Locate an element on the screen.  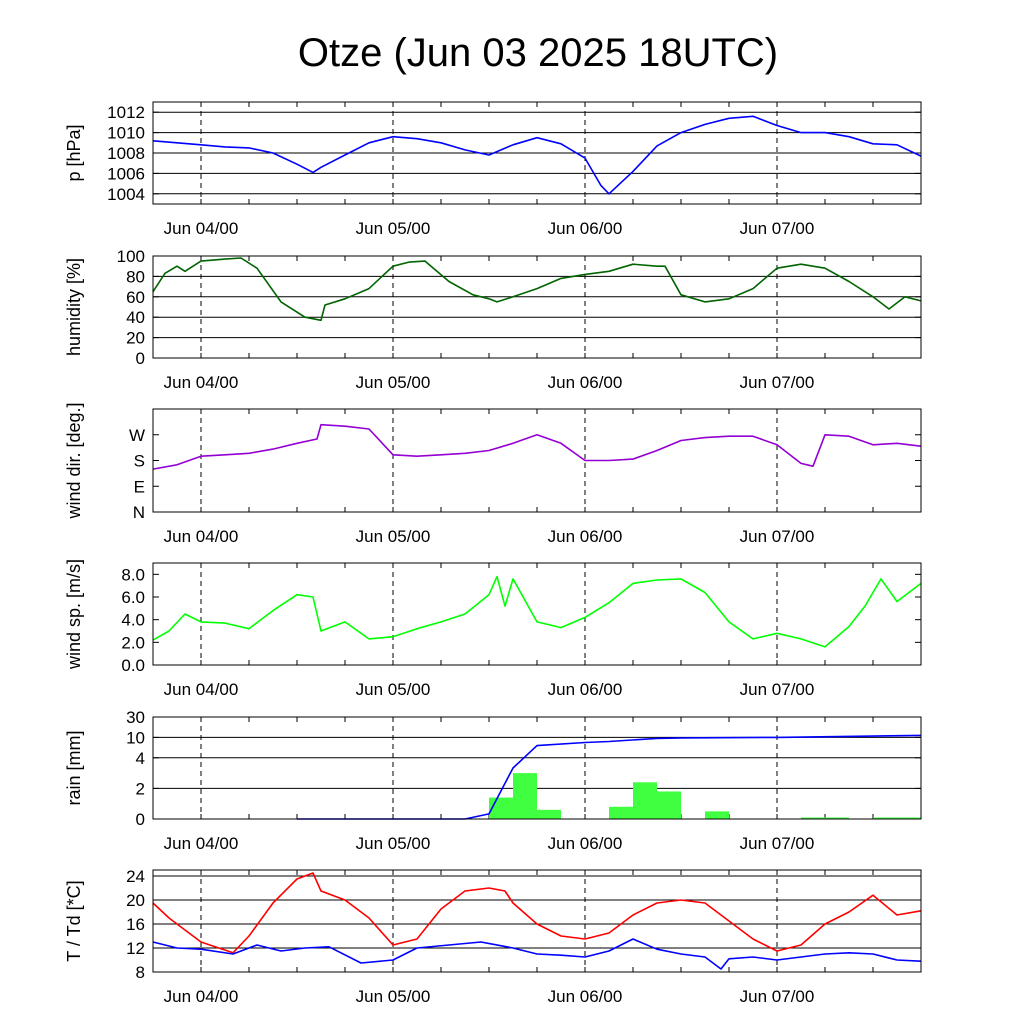
y-tick-label: 0.0 is located at coordinates (133, 665).